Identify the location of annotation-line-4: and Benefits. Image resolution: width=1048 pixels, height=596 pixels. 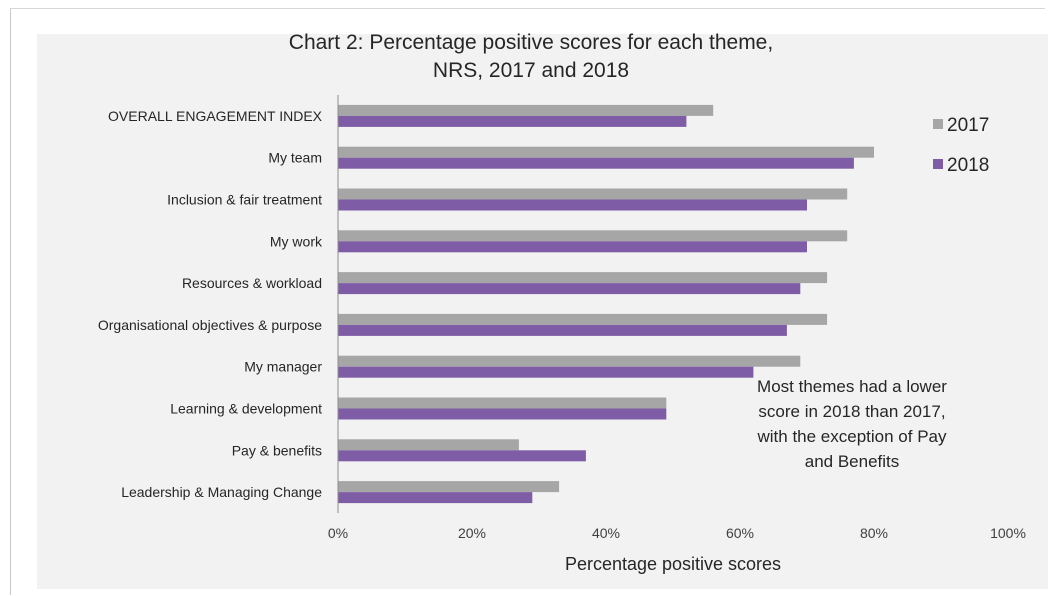
(852, 461).